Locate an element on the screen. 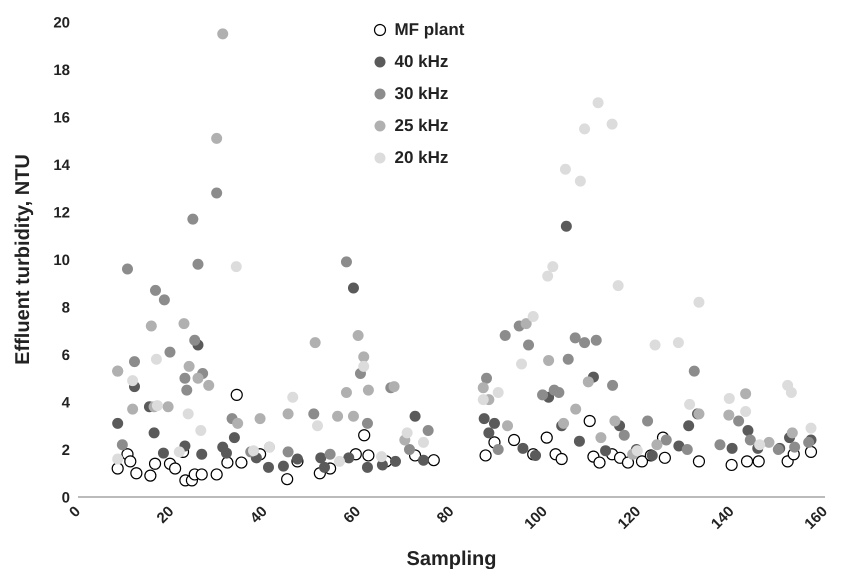 The width and height of the screenshot is (845, 577). x-tick-label: 100 is located at coordinates (536, 517).